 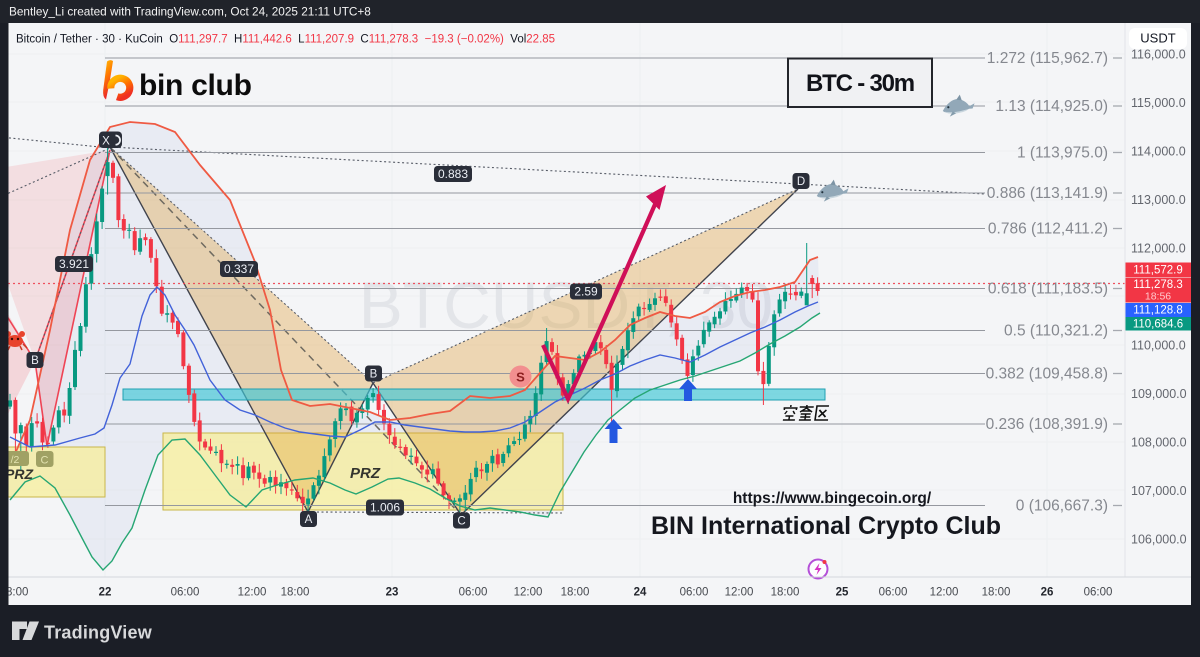 I want to click on svg-text: D, so click(x=801, y=182).